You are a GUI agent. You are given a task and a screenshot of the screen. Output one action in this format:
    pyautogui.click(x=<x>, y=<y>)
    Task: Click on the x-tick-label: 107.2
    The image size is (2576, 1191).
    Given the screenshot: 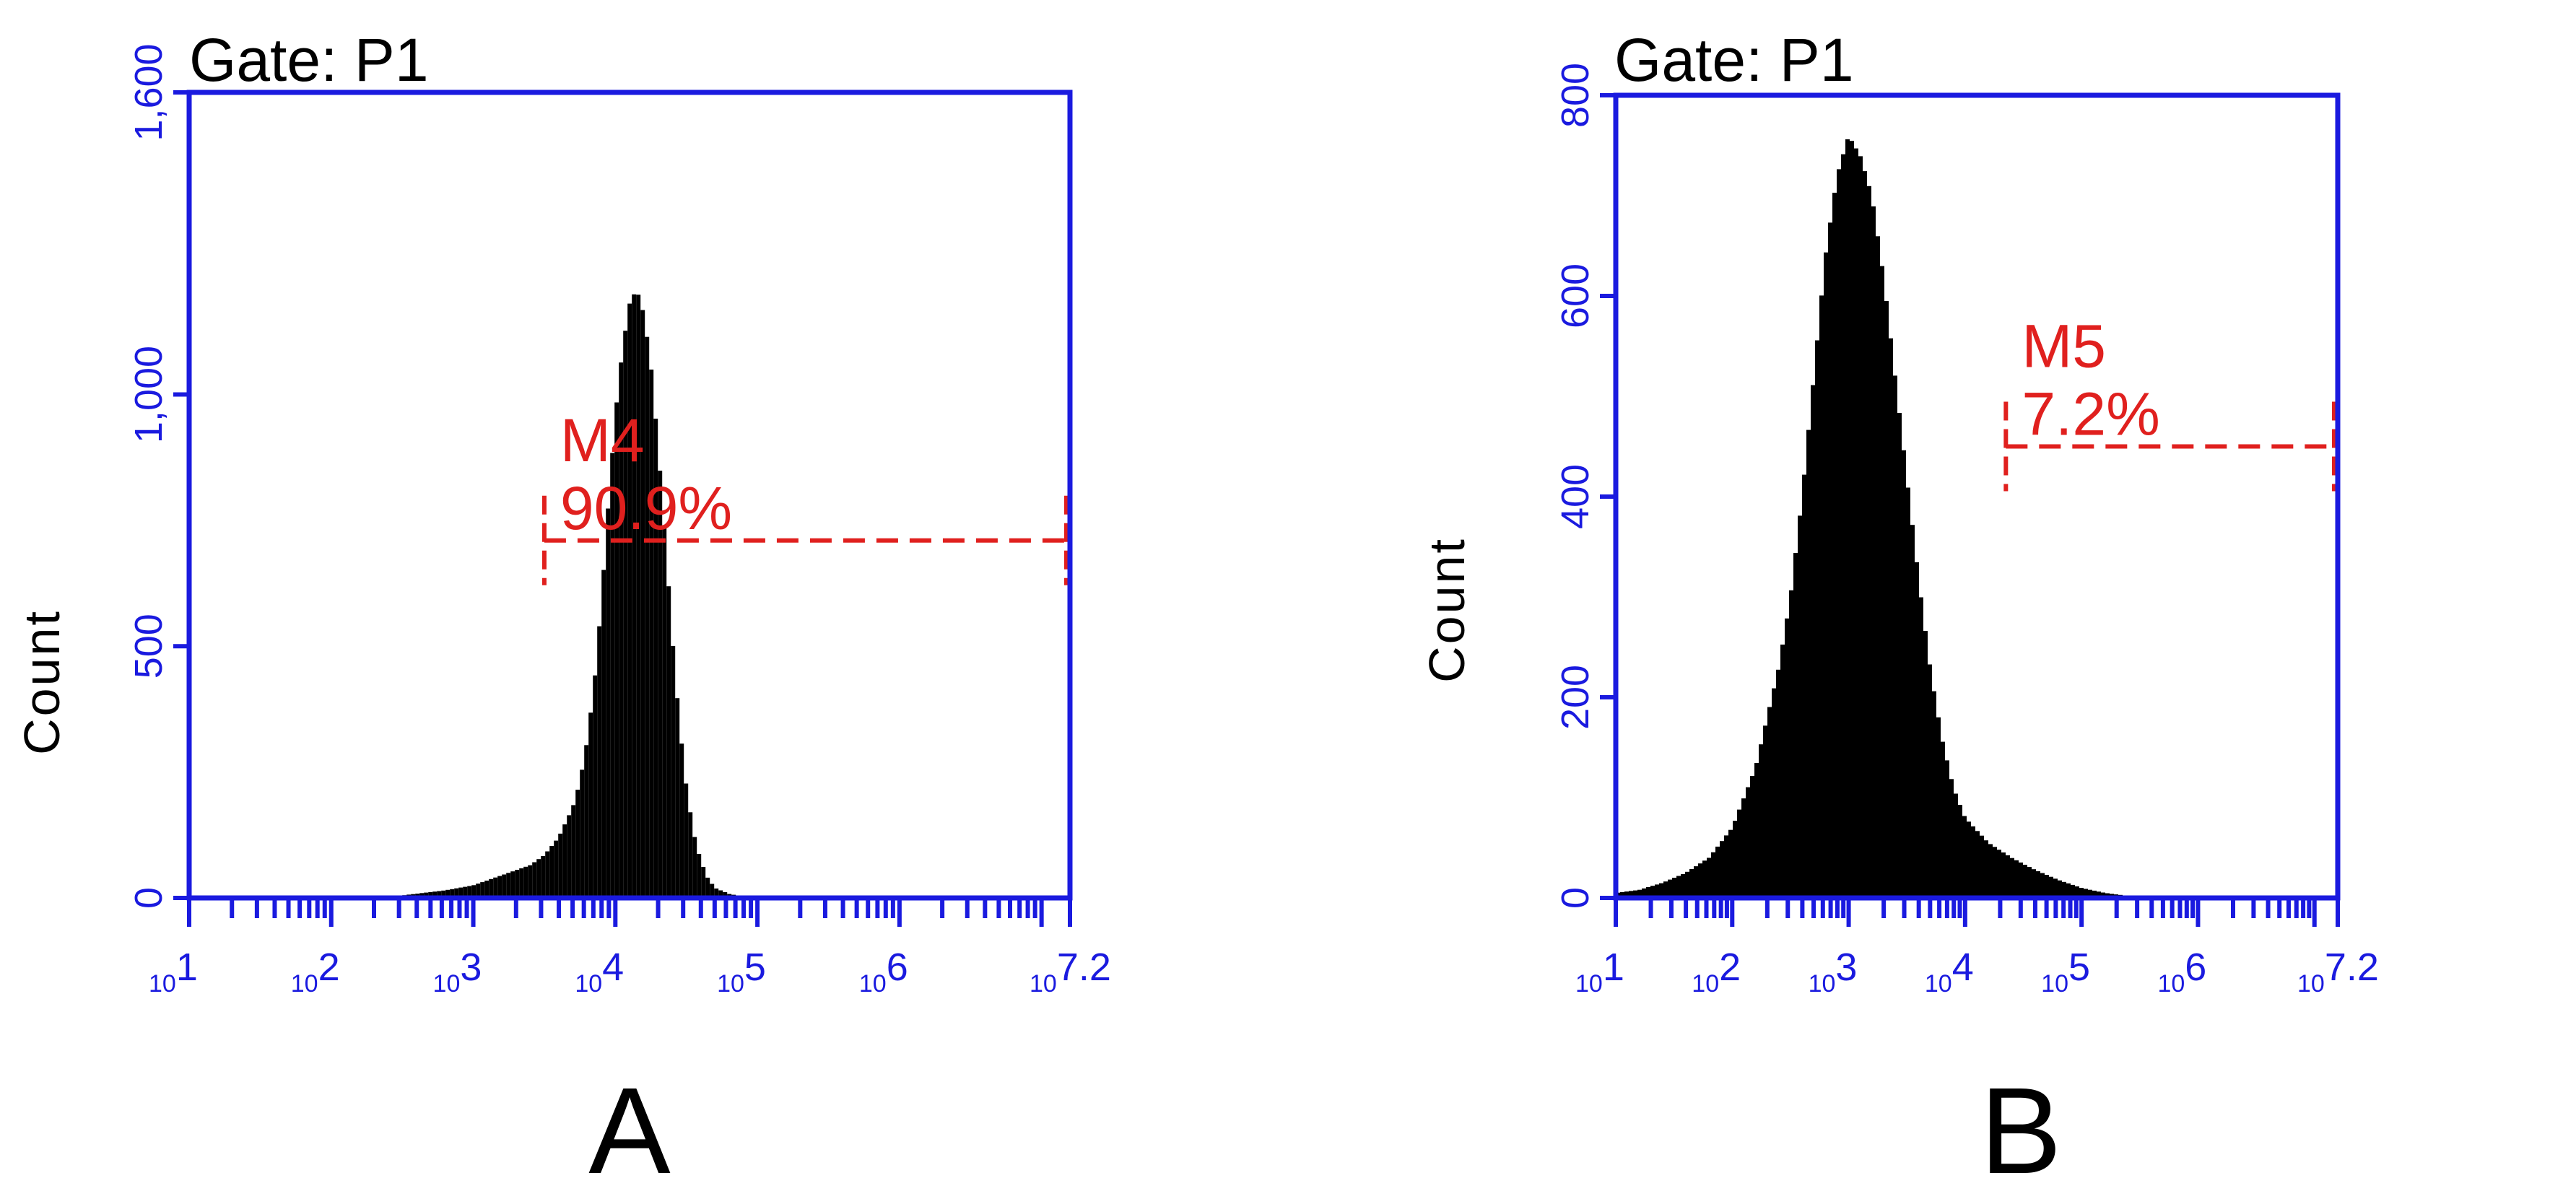 What is the action you would take?
    pyautogui.click(x=2338, y=972)
    